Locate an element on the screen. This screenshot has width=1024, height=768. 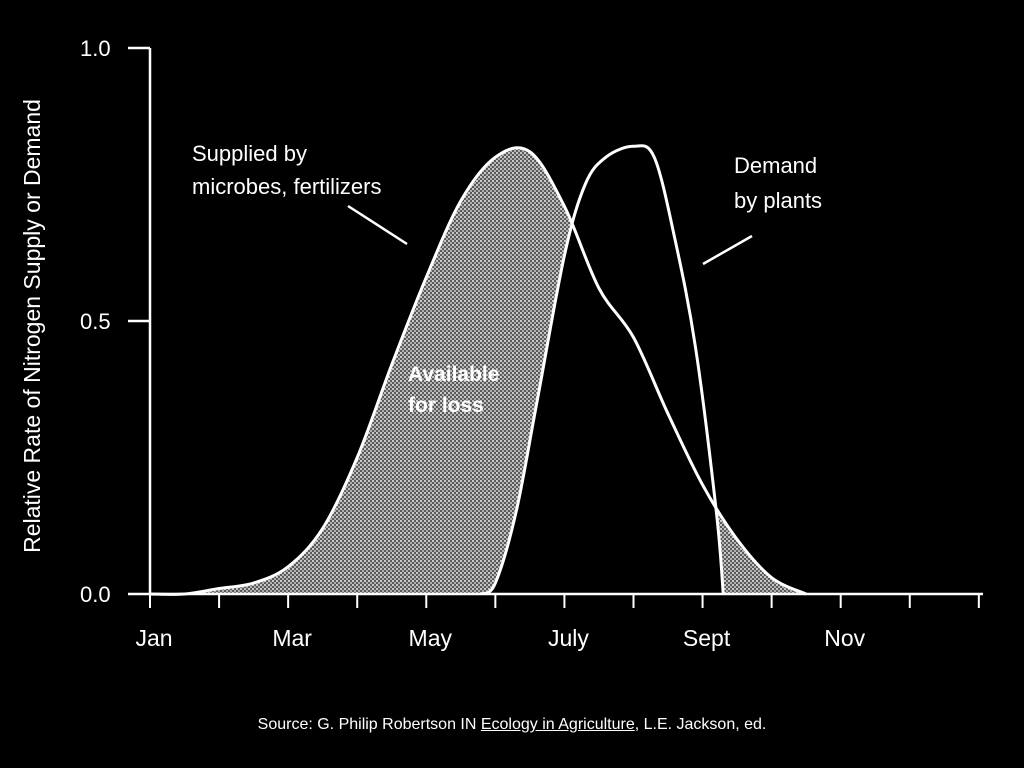
y-tick-label: 1.0 is located at coordinates (95, 48).